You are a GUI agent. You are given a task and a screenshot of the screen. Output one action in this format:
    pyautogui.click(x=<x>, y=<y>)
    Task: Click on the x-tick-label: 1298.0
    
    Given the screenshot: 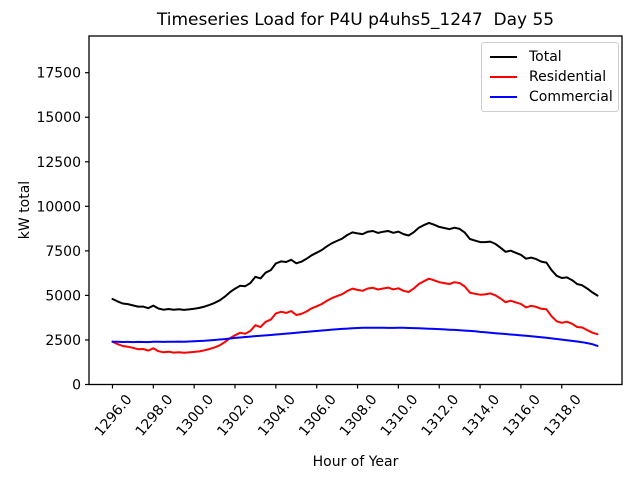 What is the action you would take?
    pyautogui.click(x=155, y=416)
    